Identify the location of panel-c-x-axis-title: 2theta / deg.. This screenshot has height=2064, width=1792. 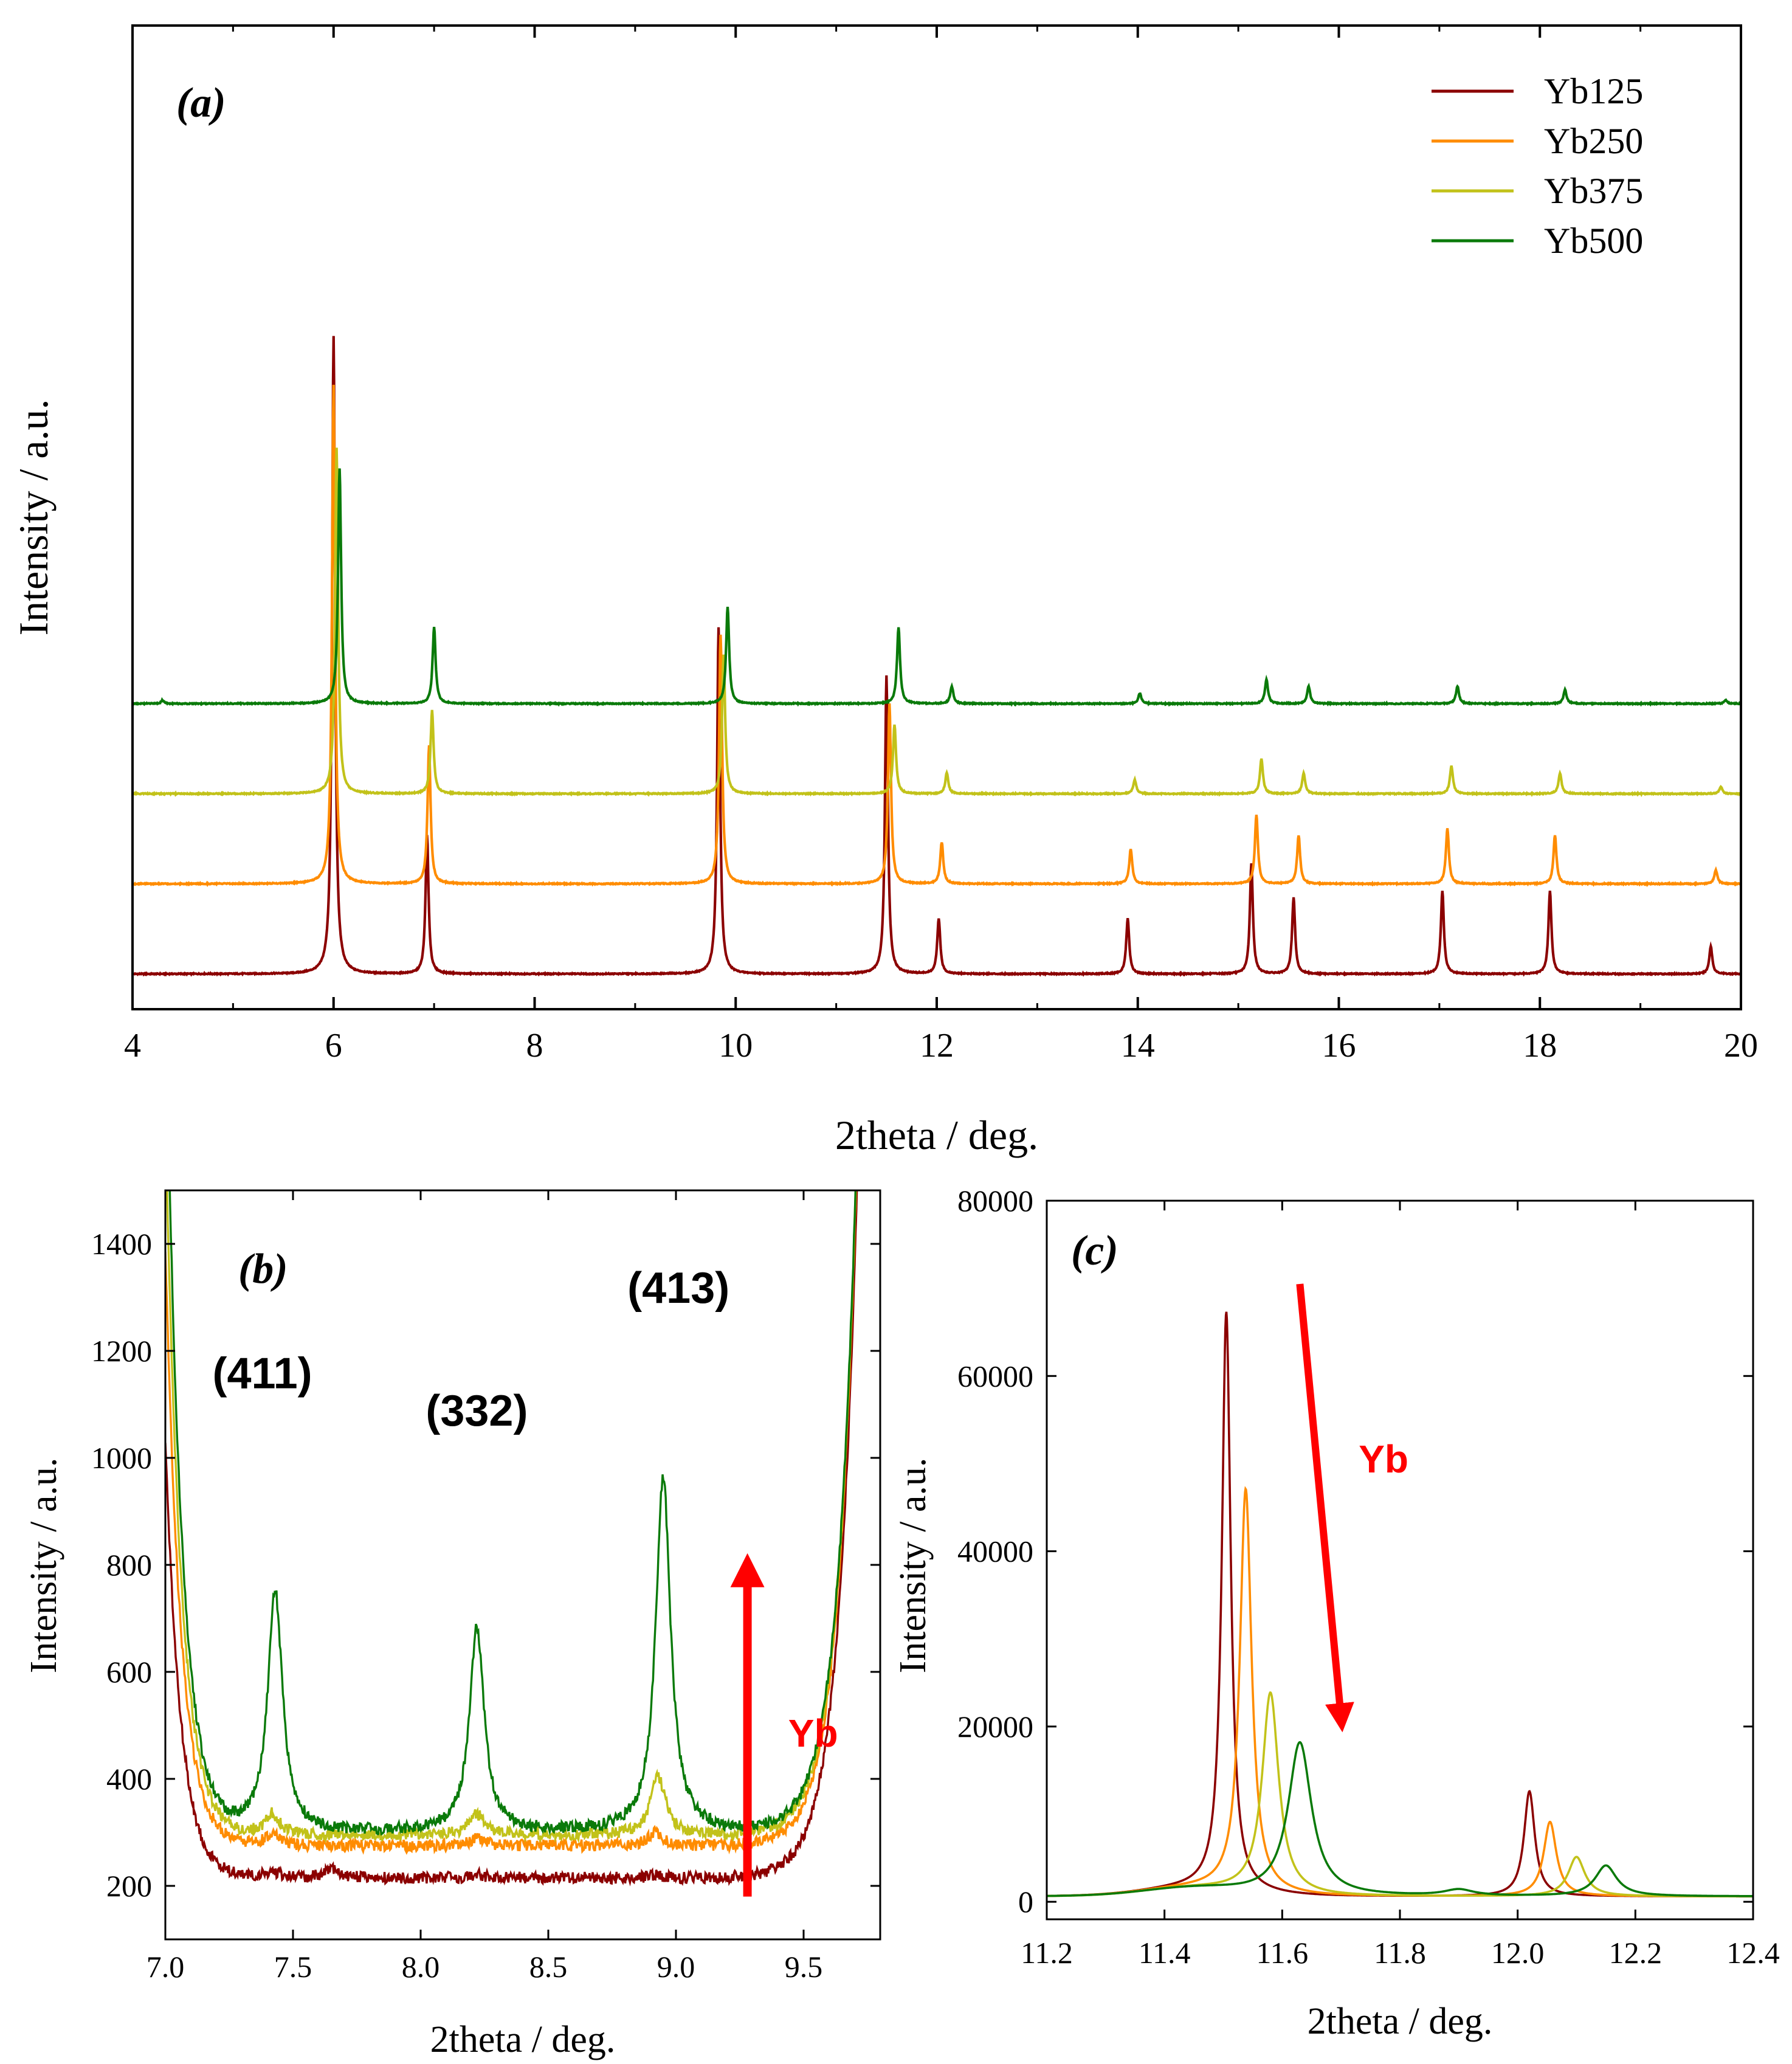
(1401, 2021).